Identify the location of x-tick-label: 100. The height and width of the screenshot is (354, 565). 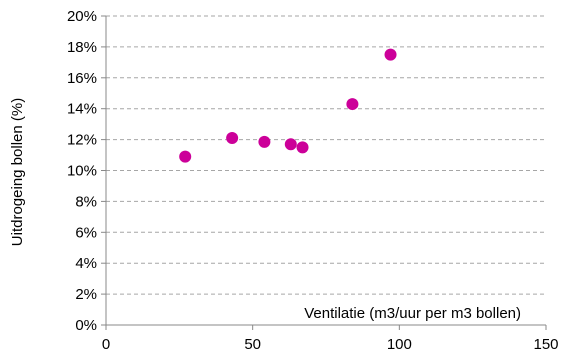
(399, 344).